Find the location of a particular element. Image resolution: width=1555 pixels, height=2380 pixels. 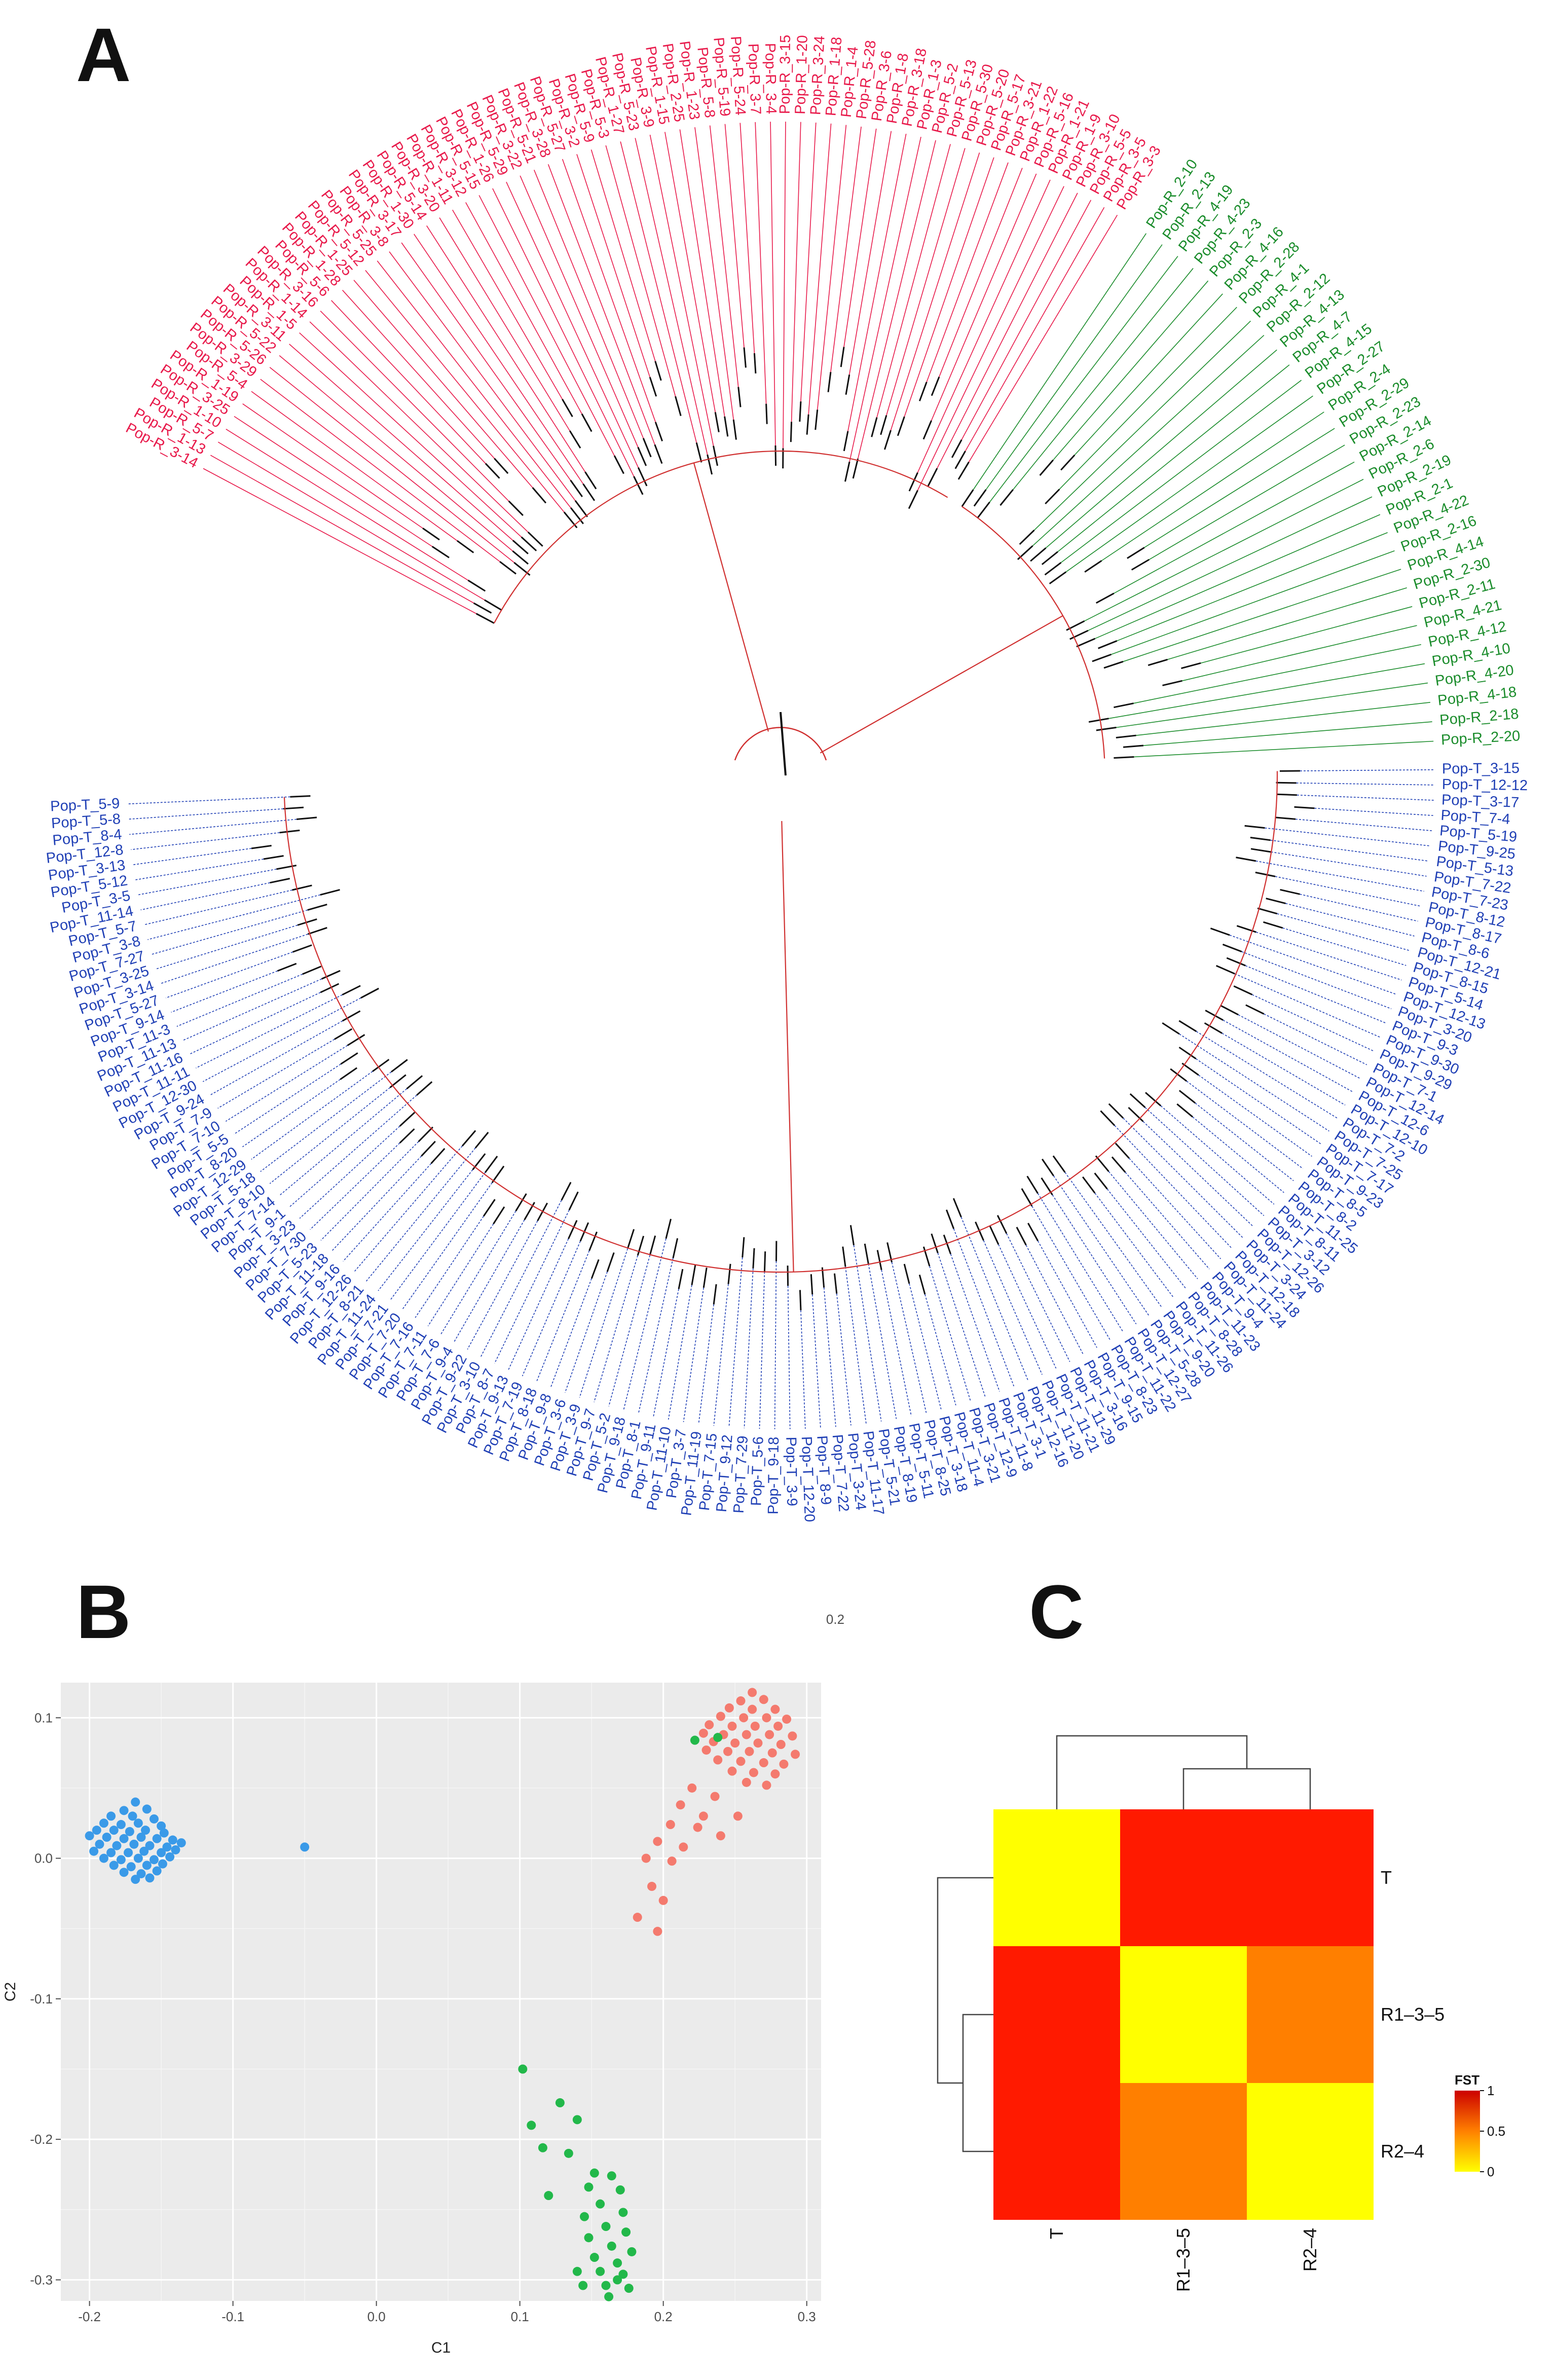

tree-tip-label: Pop-T_5-6 is located at coordinates (757, 1471).